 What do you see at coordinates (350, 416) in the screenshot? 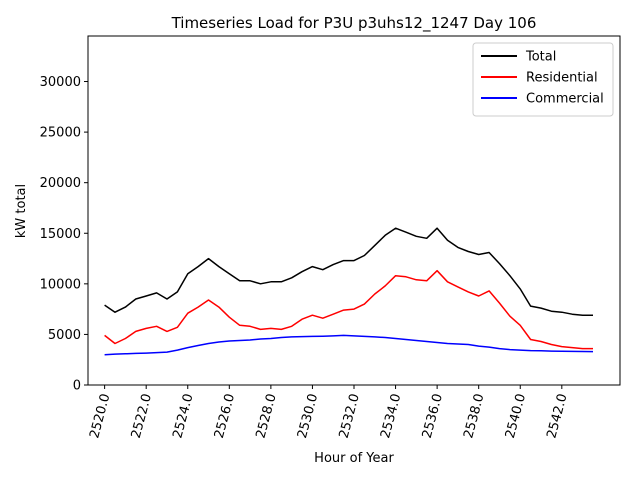
I see `x-tick-label: 2532.0` at bounding box center [350, 416].